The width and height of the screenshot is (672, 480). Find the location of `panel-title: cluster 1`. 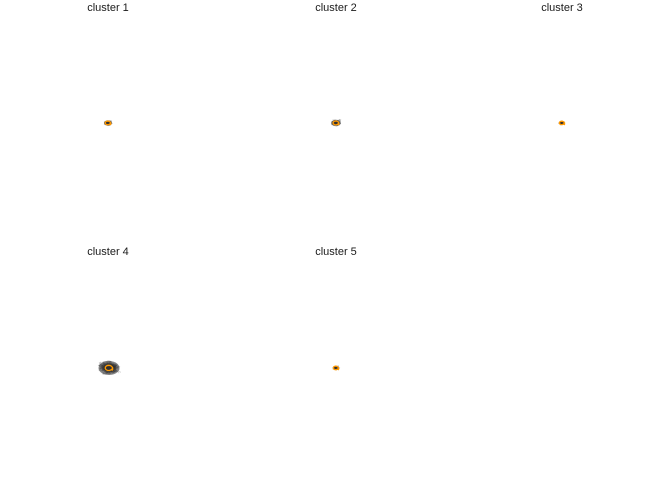

panel-title: cluster 1 is located at coordinates (108, 8).